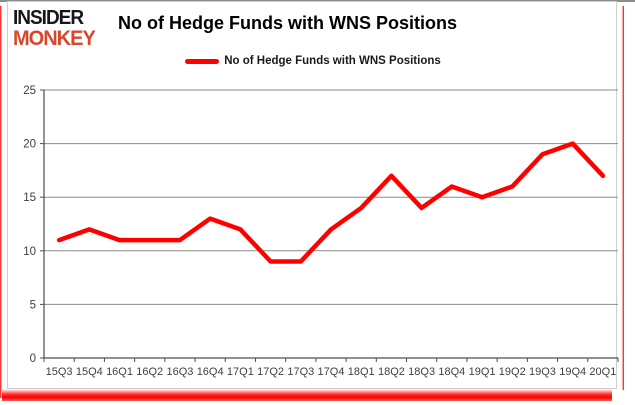 This screenshot has width=635, height=405. Describe the element at coordinates (59, 372) in the screenshot. I see `x-tick-label: 15Q3` at that location.